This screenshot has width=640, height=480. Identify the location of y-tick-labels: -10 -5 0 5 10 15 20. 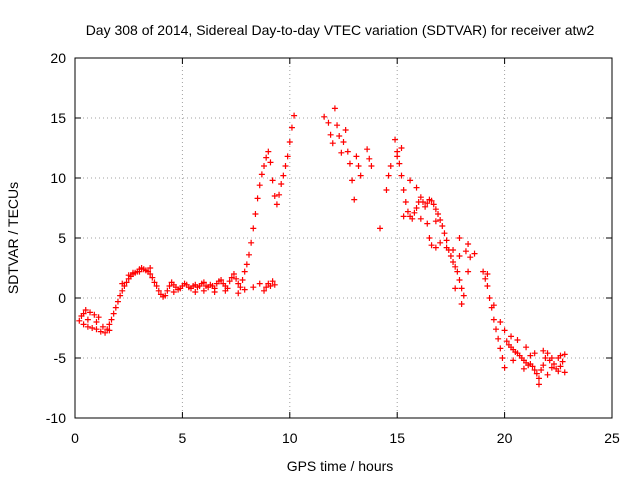
(56, 238).